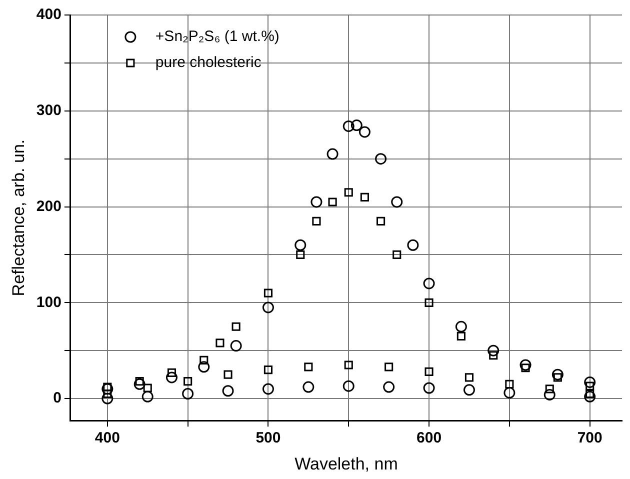 Image resolution: width=630 pixels, height=479 pixels. Describe the element at coordinates (49, 302) in the screenshot. I see `y-tick-label: 100` at that location.